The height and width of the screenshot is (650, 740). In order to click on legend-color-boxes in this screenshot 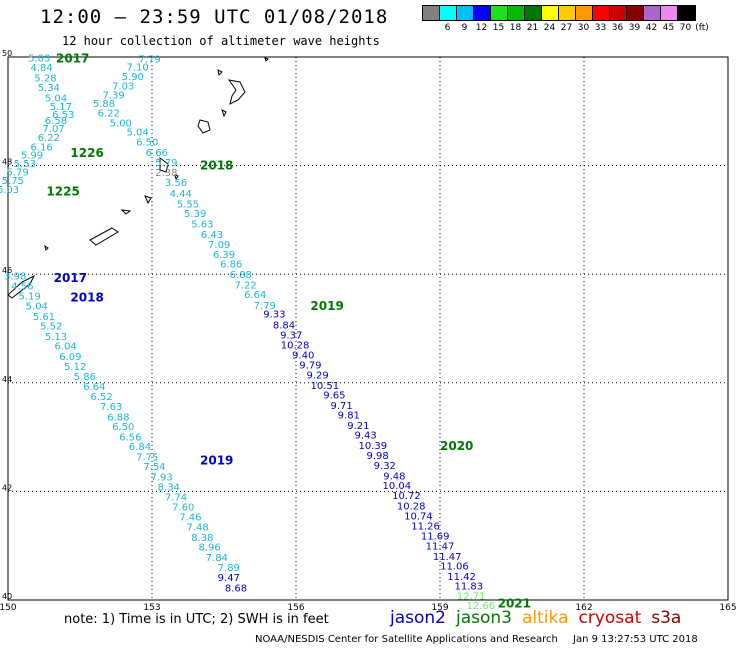, I will do `click(559, 13)`.